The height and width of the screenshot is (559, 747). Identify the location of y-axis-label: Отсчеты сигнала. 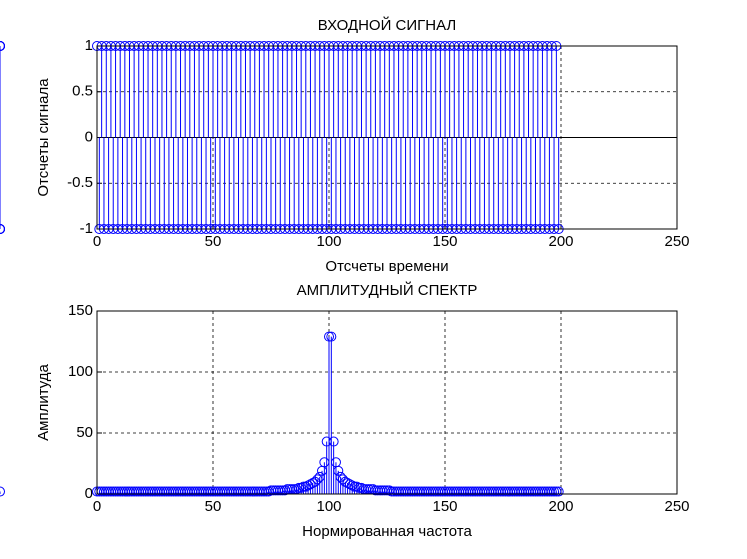
(43, 137).